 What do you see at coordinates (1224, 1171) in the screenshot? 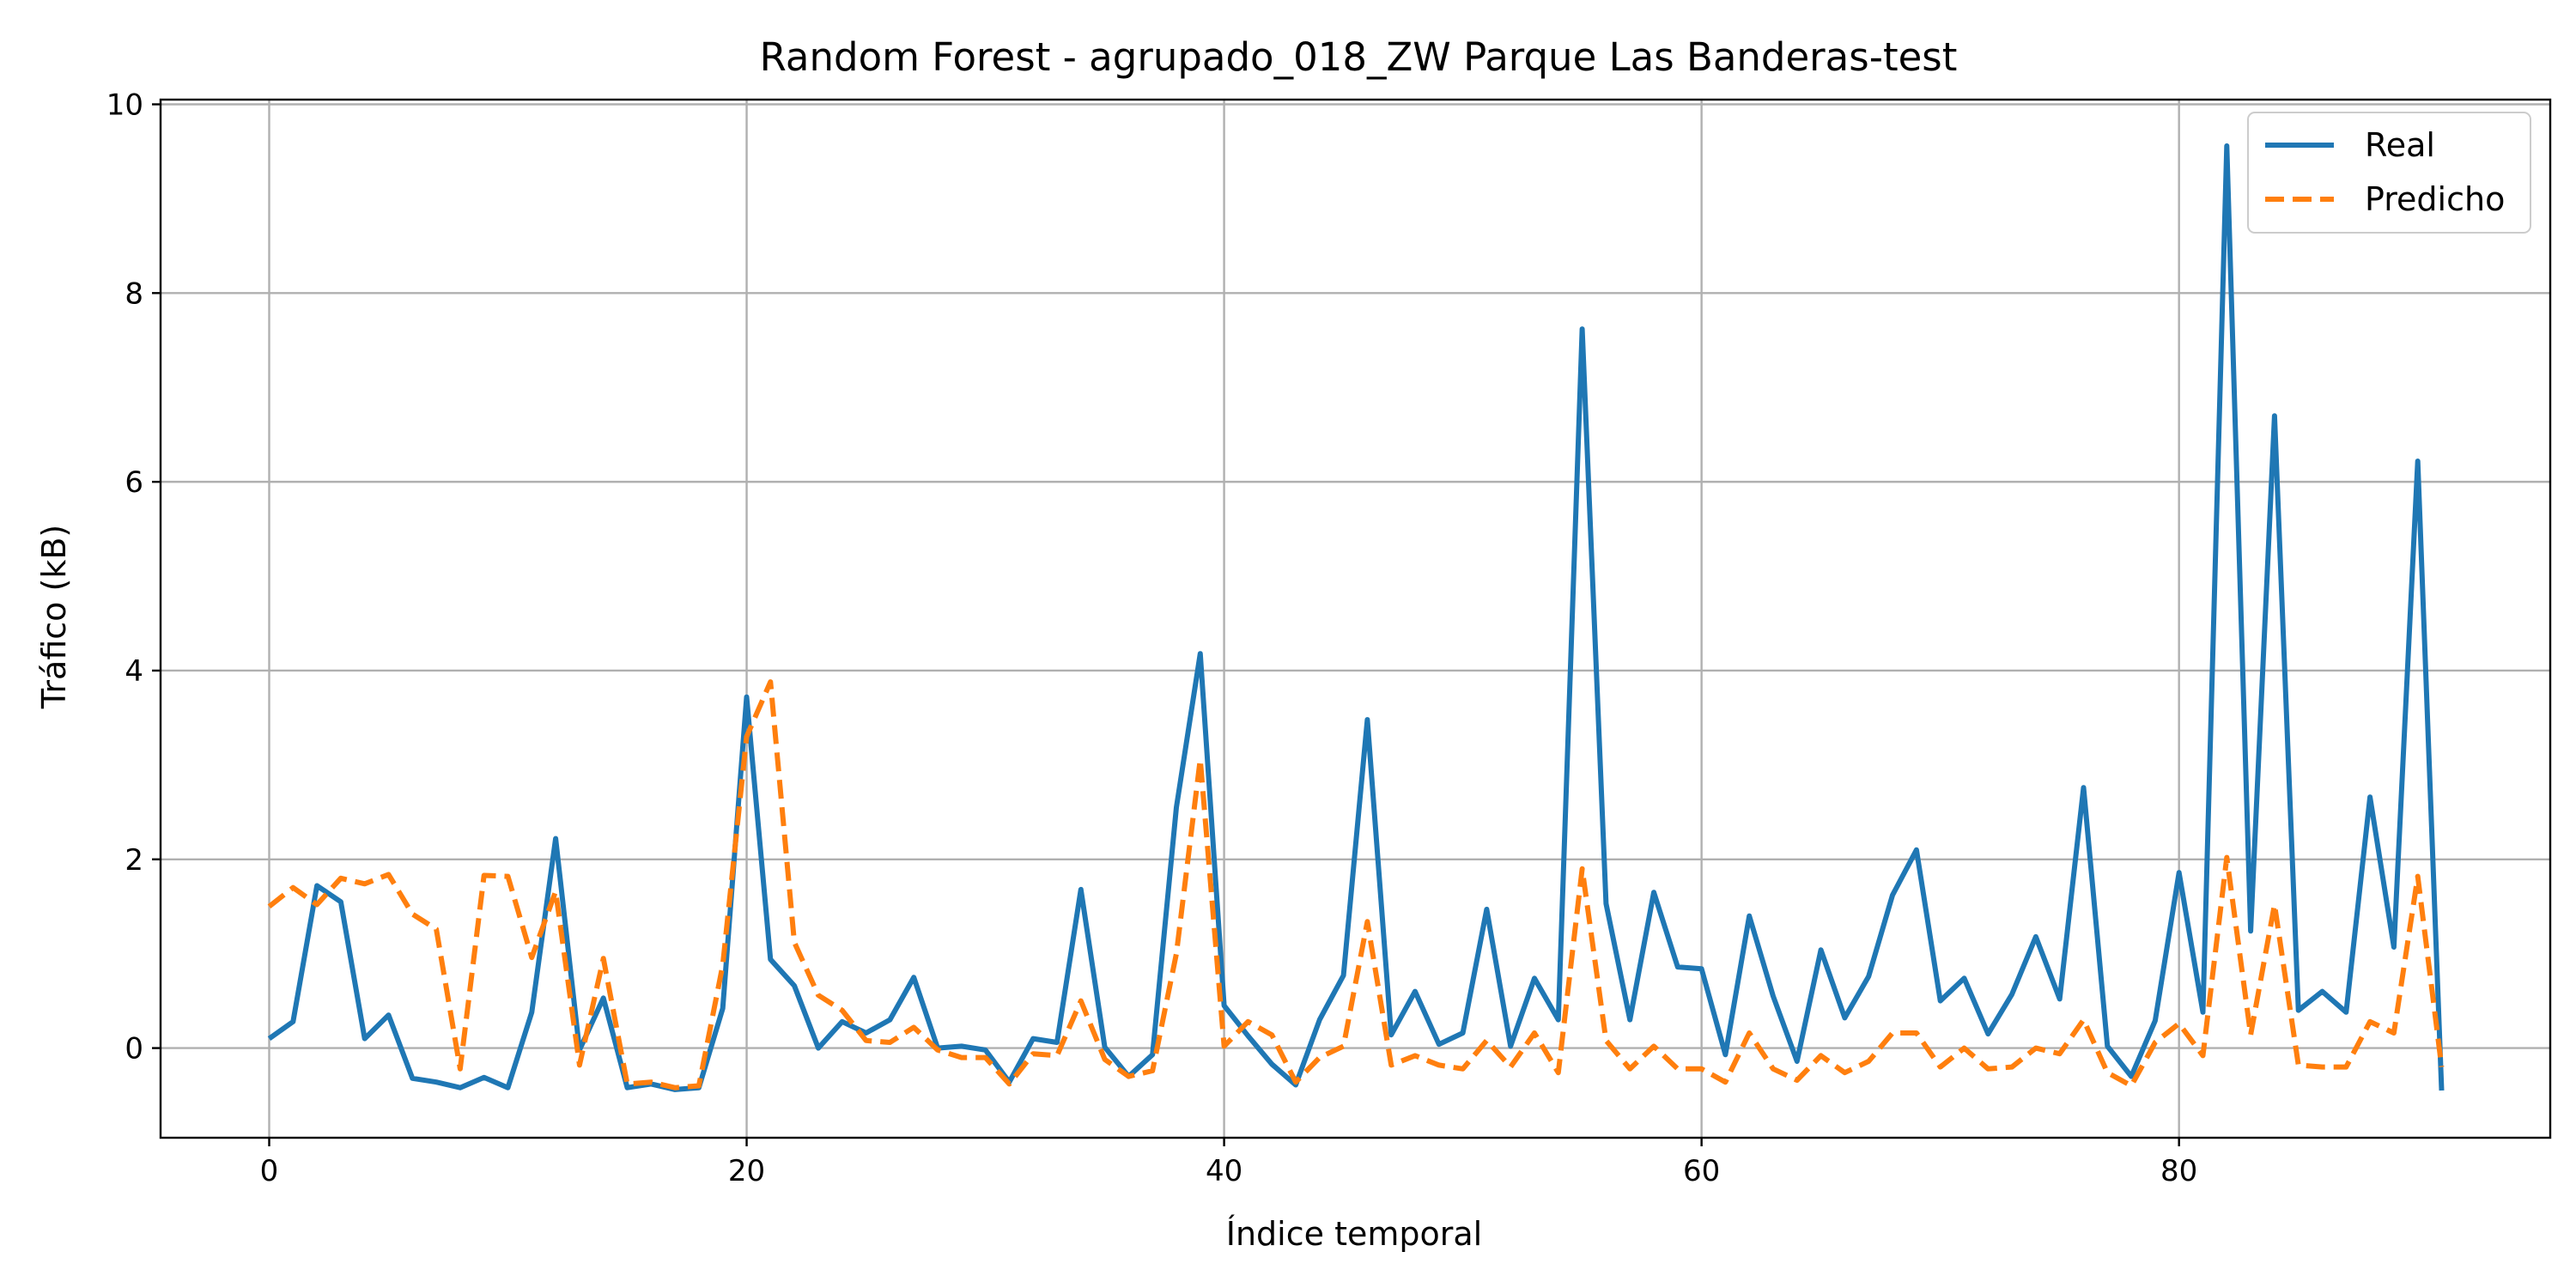
I see `x-tick-label: 40` at bounding box center [1224, 1171].